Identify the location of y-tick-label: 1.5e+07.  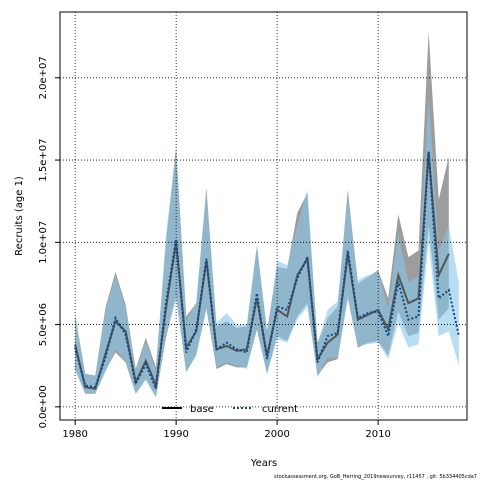
(43, 160).